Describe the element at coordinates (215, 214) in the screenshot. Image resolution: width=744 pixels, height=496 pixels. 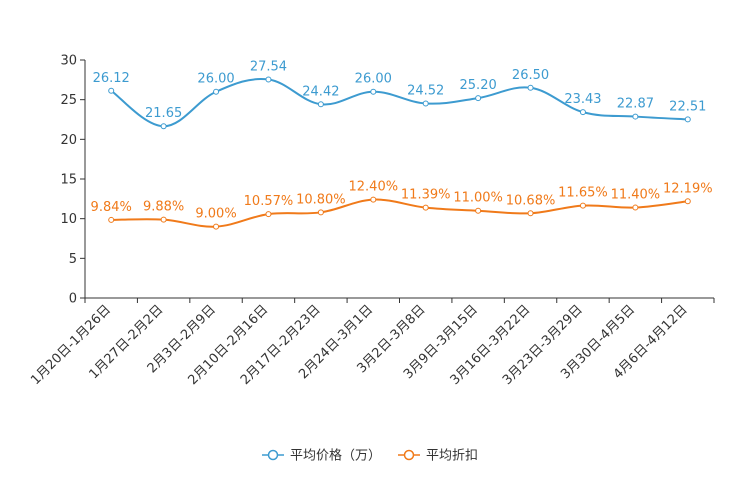
I see `data-label: 9.00%` at that location.